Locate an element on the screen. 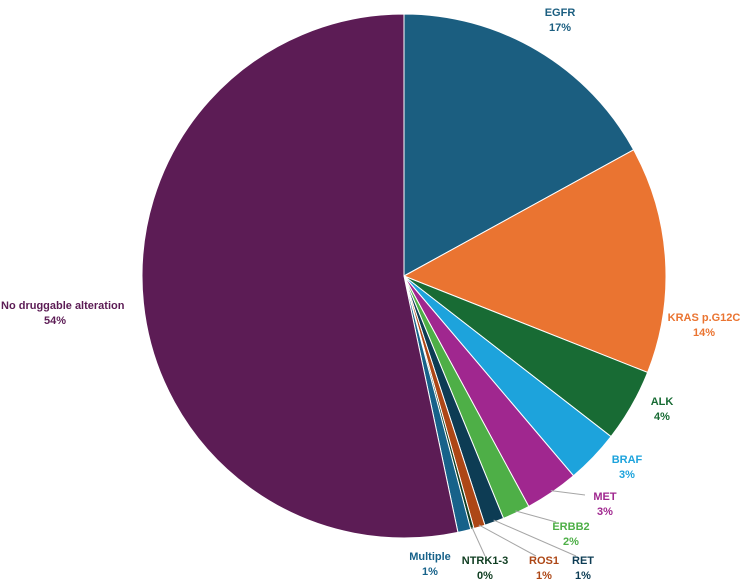 Image resolution: width=755 pixels, height=583 pixels. slice-name: No druggable alteration is located at coordinates (63, 306).